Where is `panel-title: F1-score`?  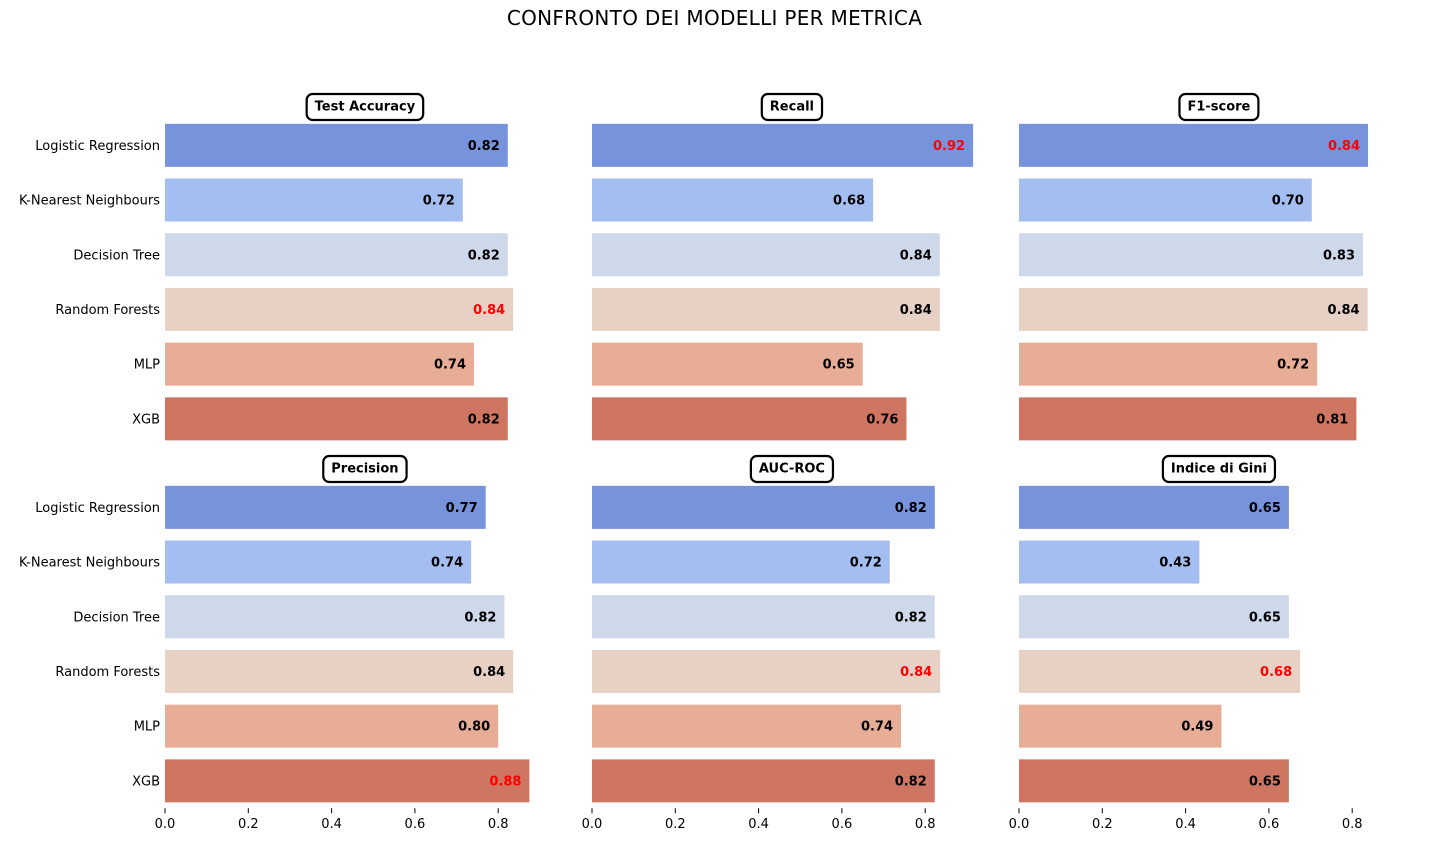
panel-title: F1-score is located at coordinates (1218, 107).